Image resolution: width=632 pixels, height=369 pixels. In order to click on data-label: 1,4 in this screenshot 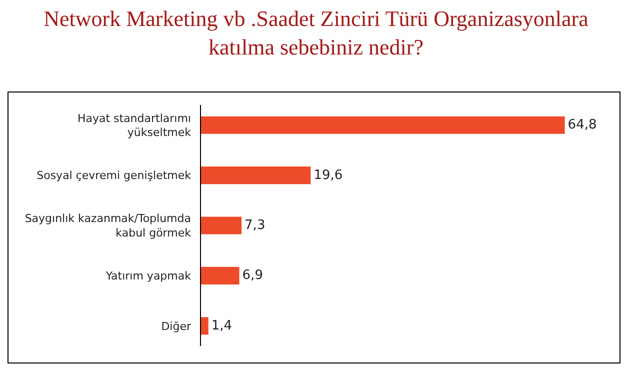, I will do `click(221, 326)`.